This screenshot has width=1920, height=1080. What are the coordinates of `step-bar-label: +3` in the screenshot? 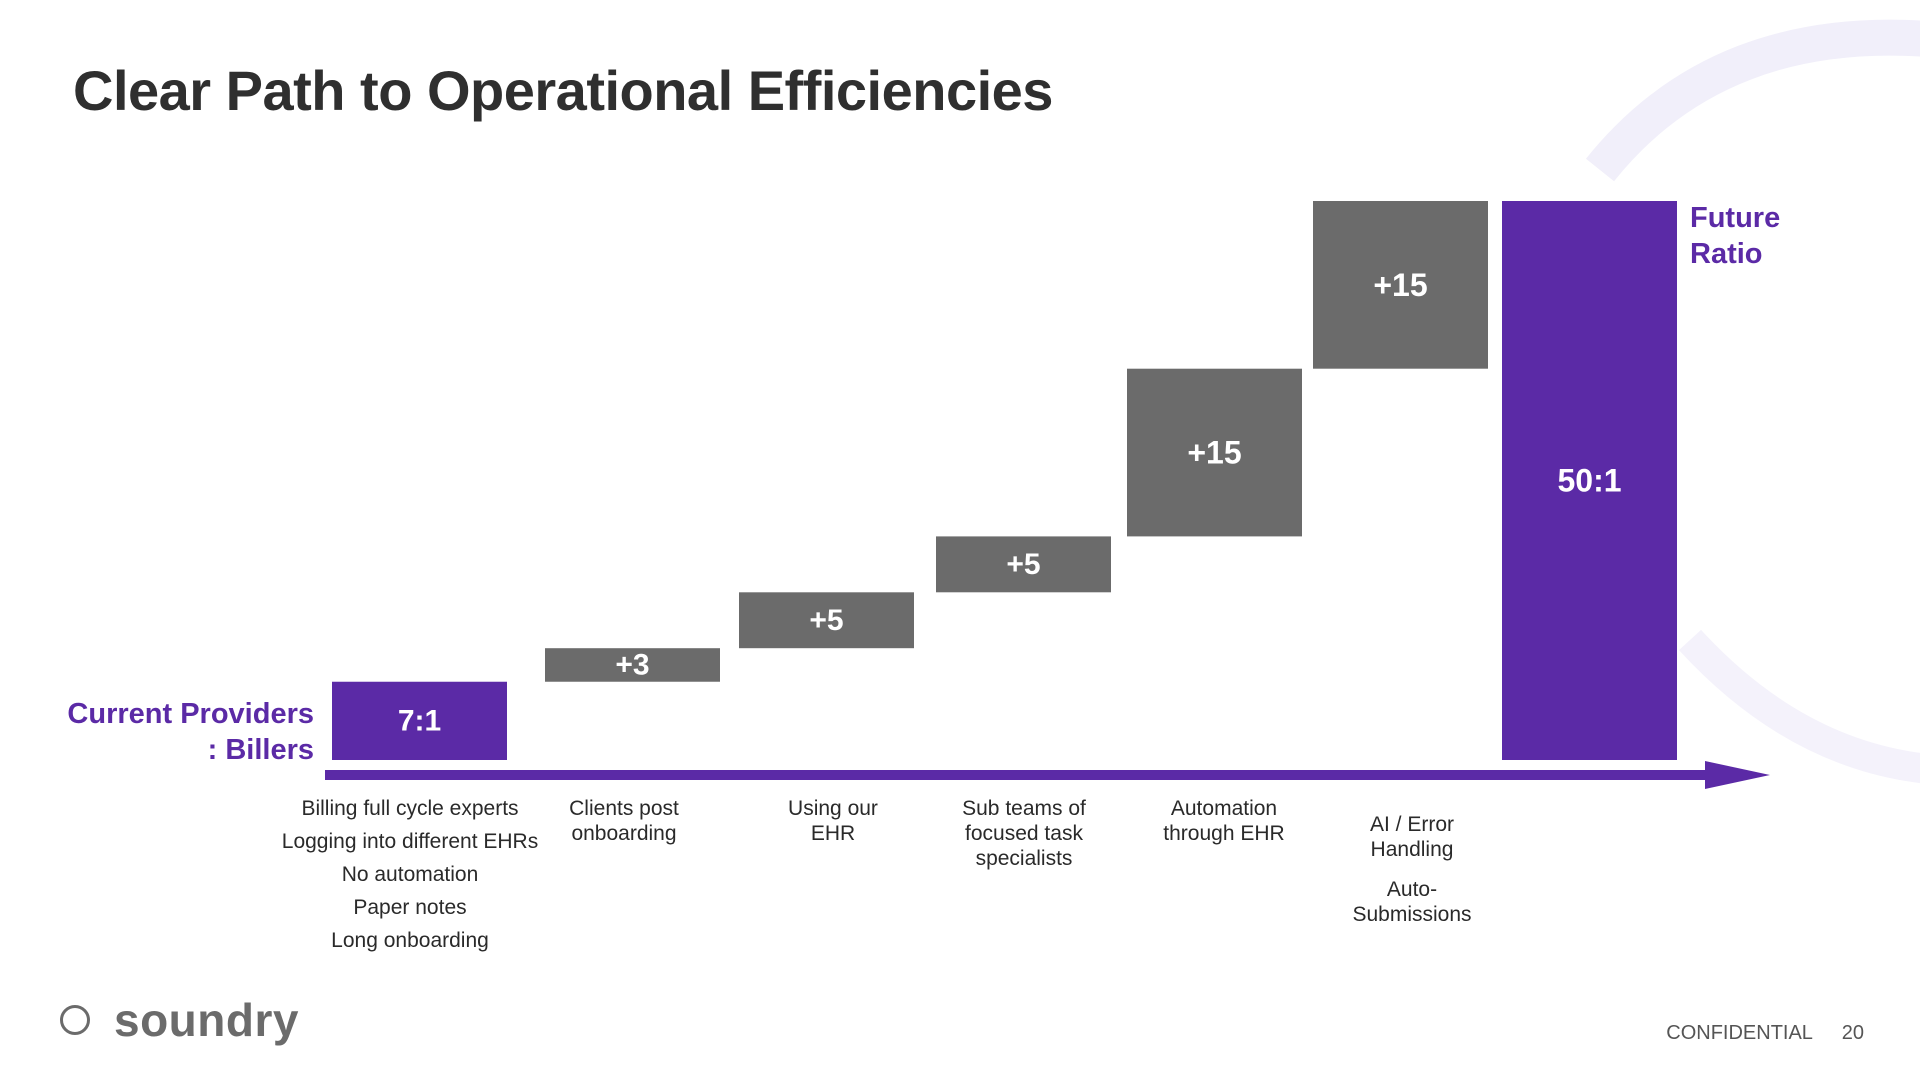 It's located at (632, 664).